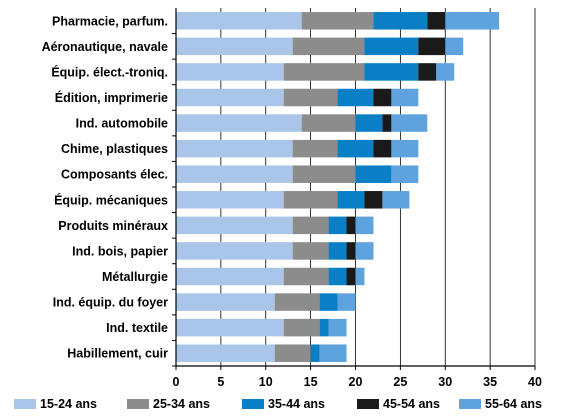 The image size is (561, 417). I want to click on x-tick-label: 10, so click(266, 382).